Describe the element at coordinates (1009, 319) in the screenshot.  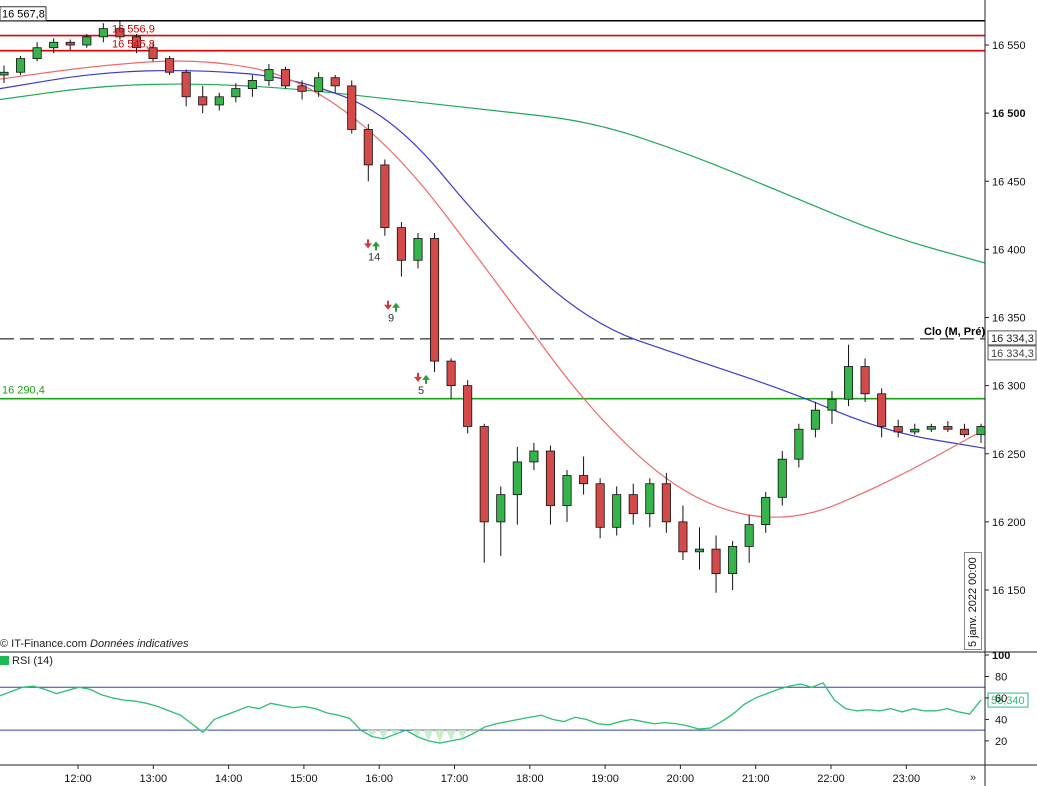
I see `y-tick-label: 16 350` at that location.